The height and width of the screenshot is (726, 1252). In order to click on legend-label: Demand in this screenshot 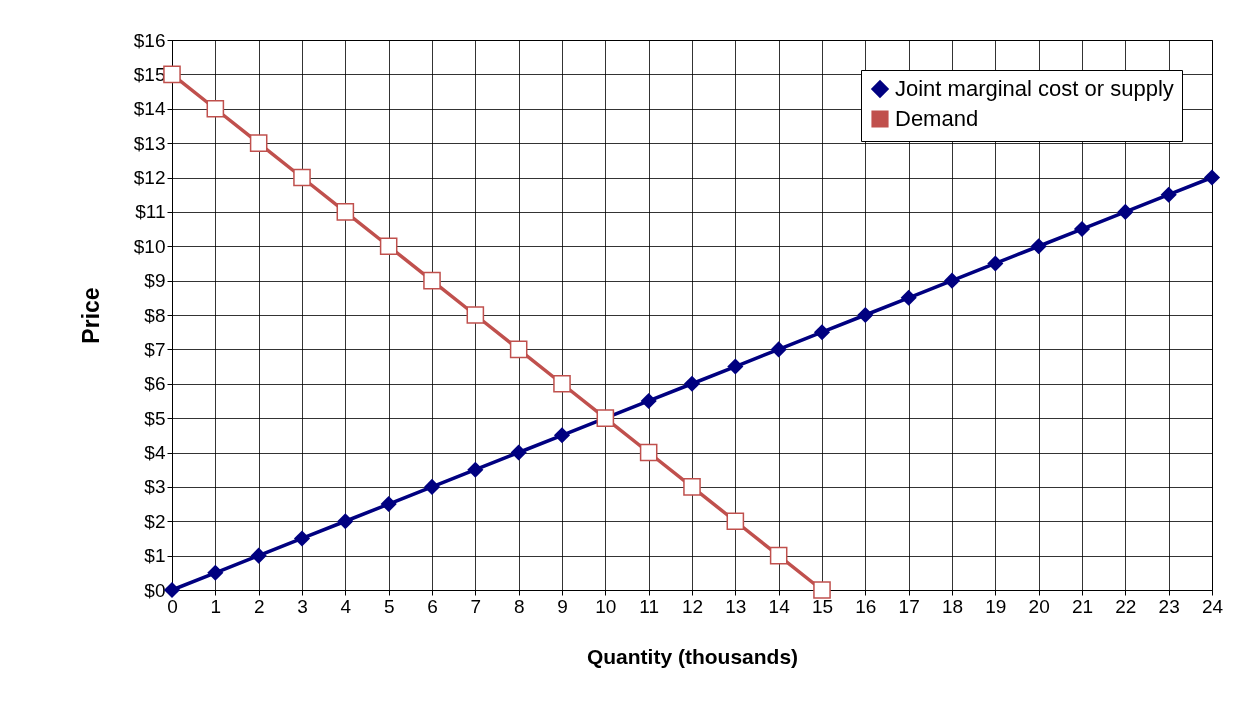, I will do `click(937, 118)`.